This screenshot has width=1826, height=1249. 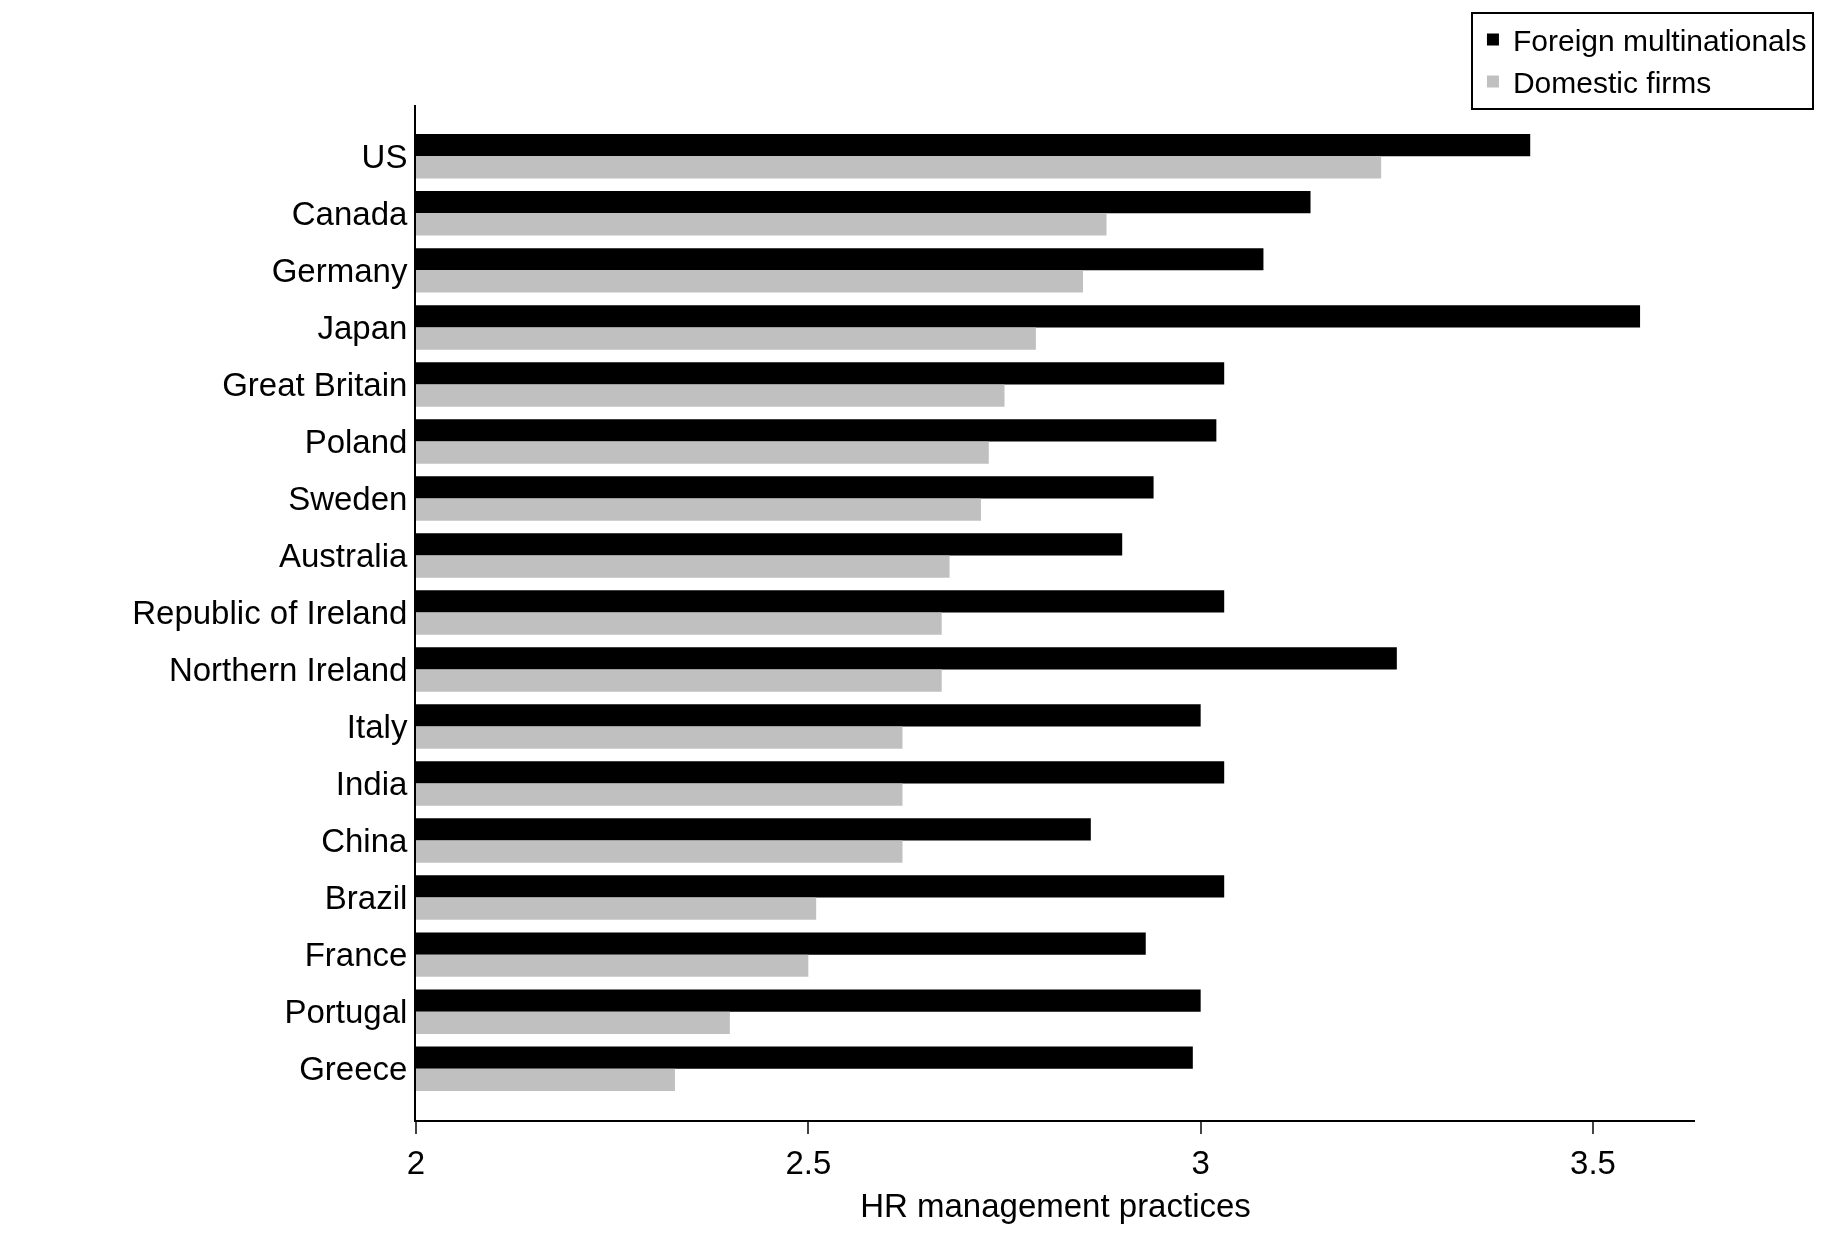 What do you see at coordinates (1612, 83) in the screenshot?
I see `legend-label: Domestic firms` at bounding box center [1612, 83].